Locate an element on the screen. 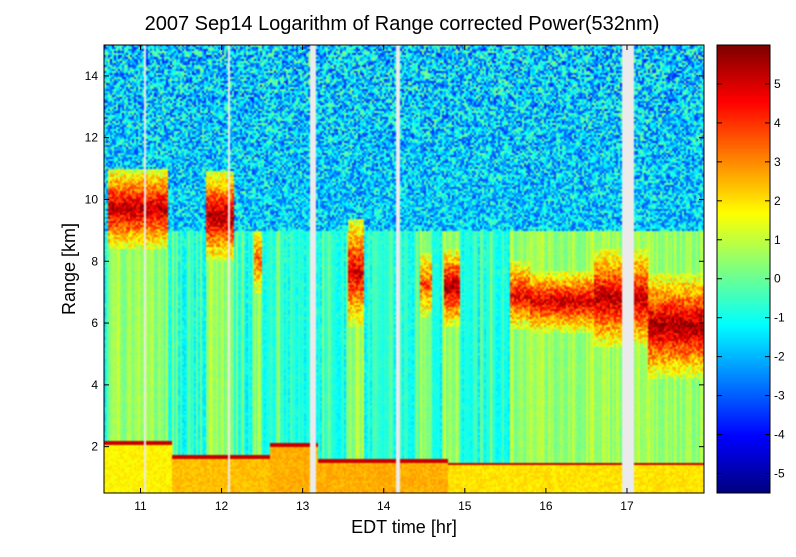 The width and height of the screenshot is (796, 557). colorbar-ticks: 5 4 3 2 1 0 -1 -2 -3 -4 -5 is located at coordinates (751, 279).